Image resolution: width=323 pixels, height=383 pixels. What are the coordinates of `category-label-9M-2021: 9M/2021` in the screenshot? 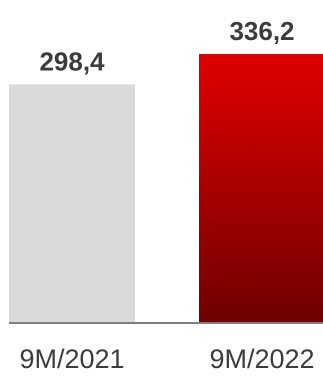 It's located at (71, 359).